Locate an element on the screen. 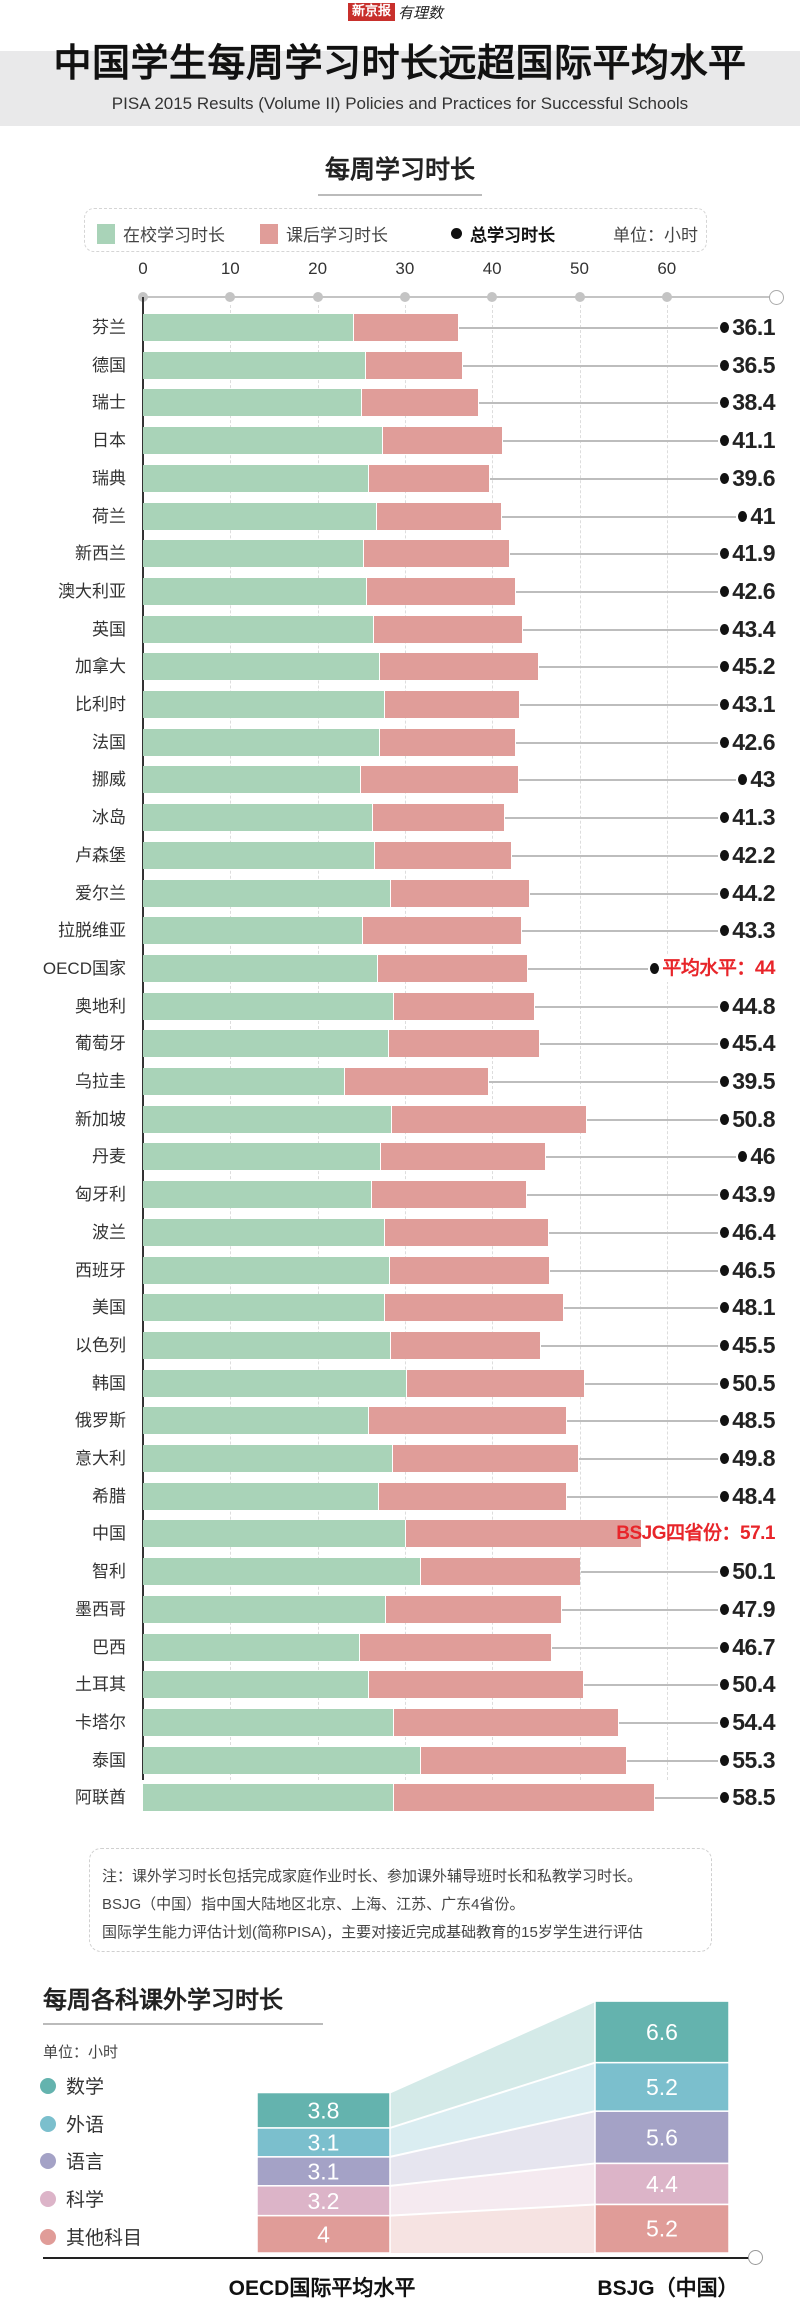 The image size is (800, 2311). country-label: 卢森堡 is located at coordinates (100, 855).